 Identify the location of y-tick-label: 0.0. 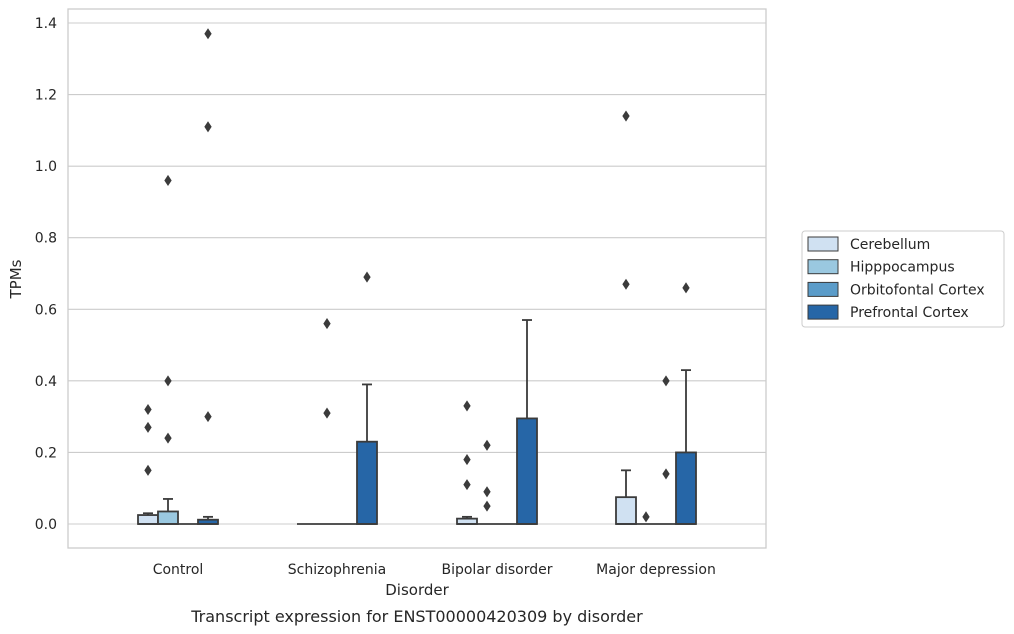
(46, 525).